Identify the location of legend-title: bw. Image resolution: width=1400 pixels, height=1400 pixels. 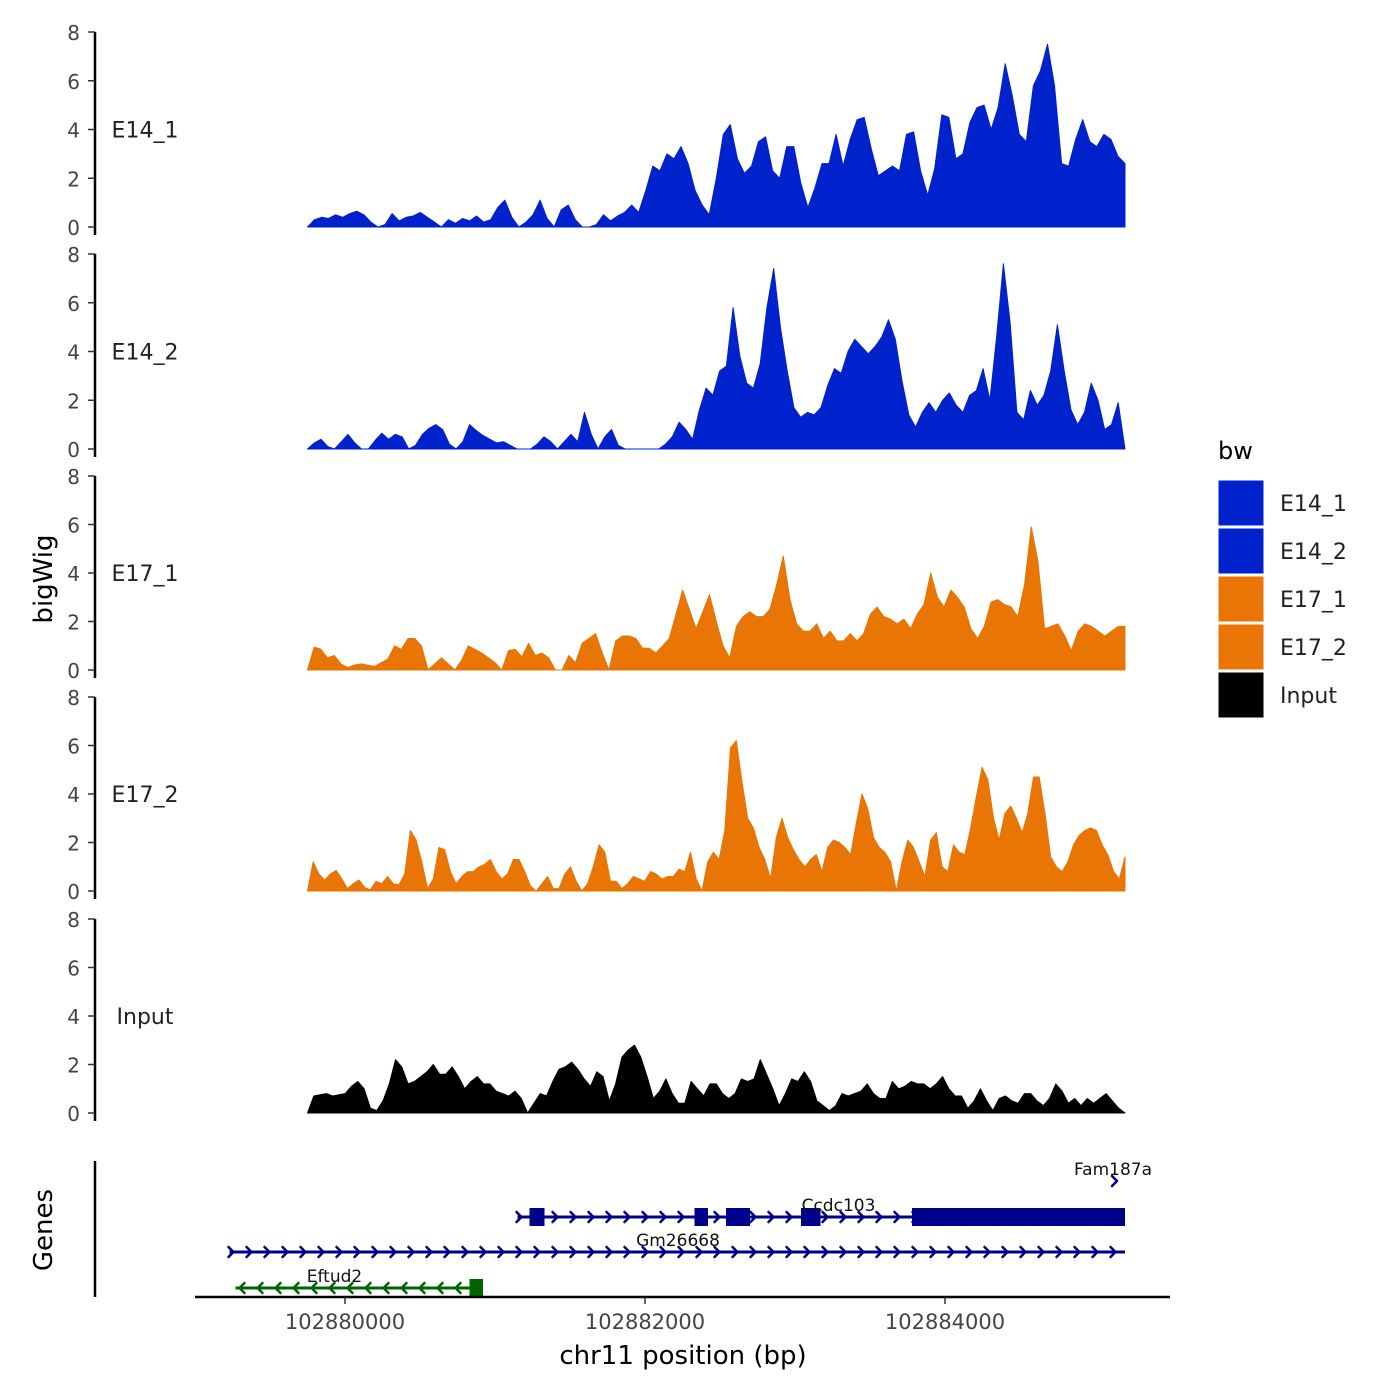
(1235, 451).